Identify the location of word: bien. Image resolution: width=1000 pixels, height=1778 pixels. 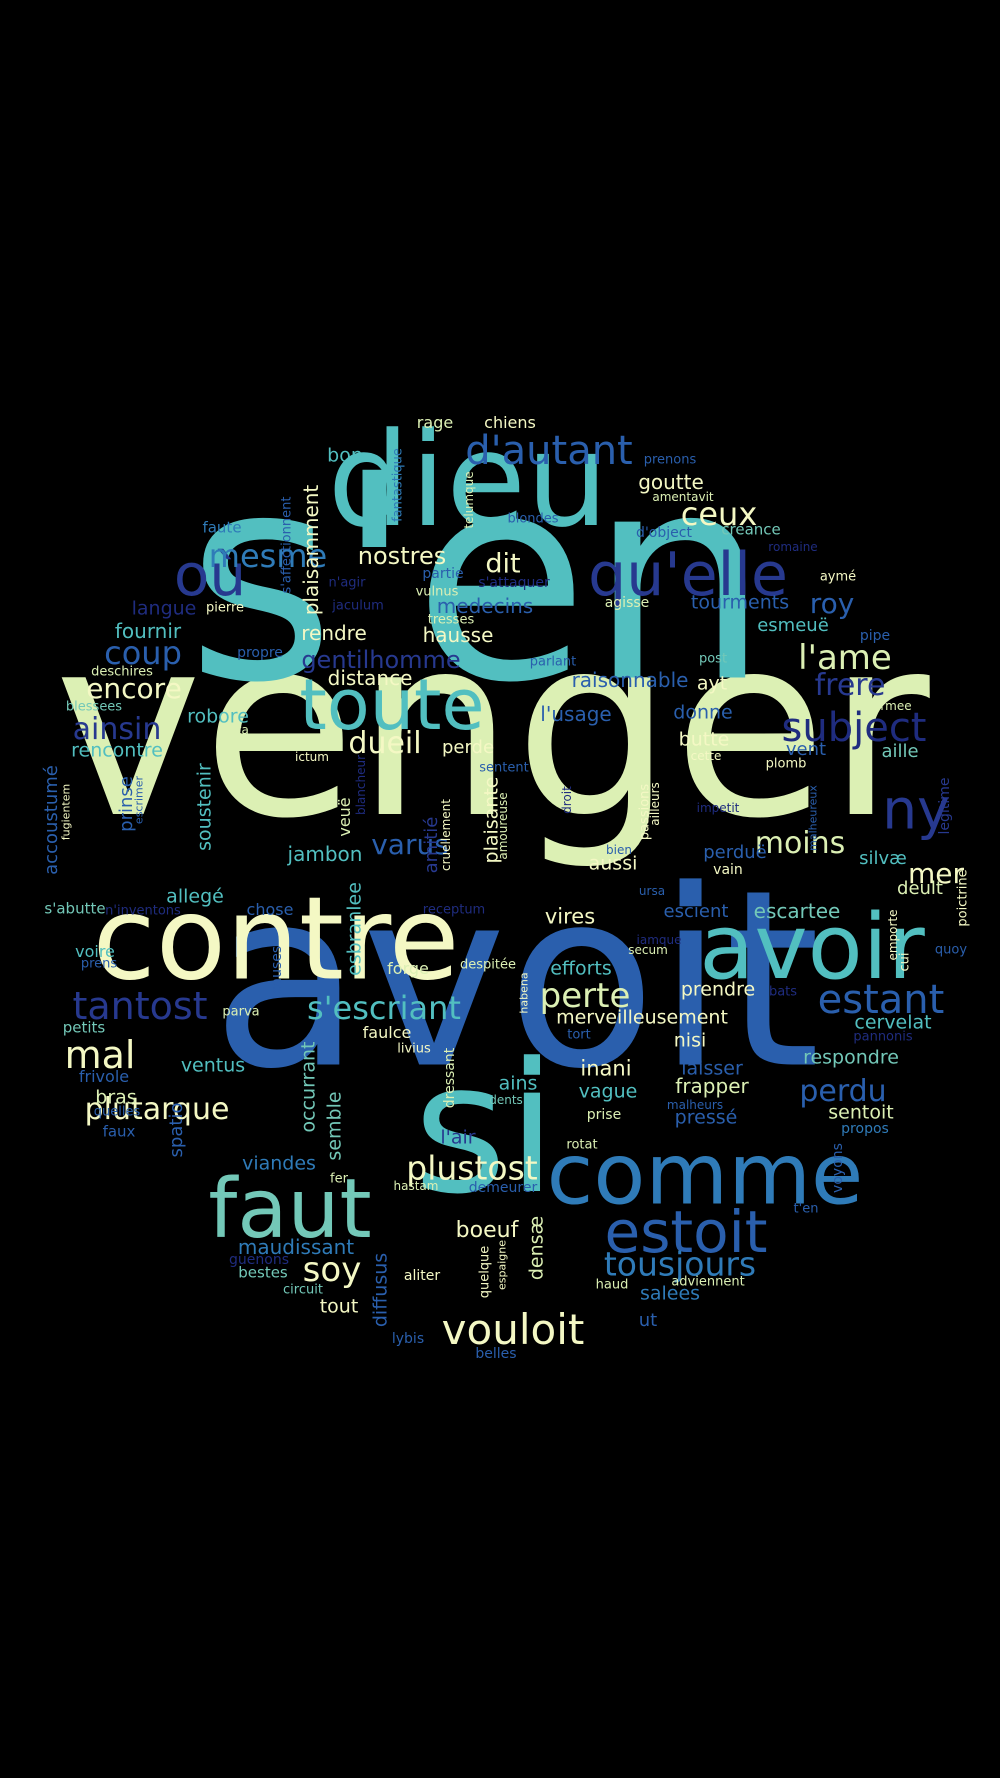
(619, 850).